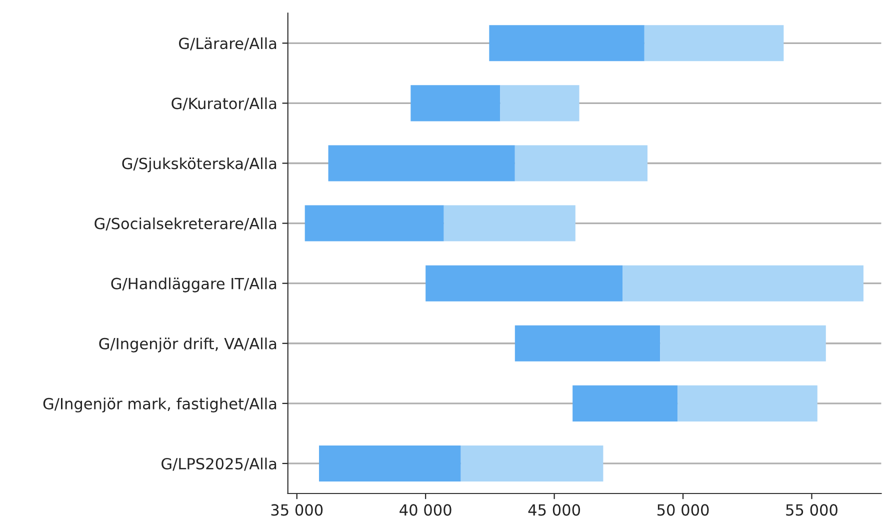 This screenshot has width=883, height=525. What do you see at coordinates (224, 103) in the screenshot?
I see `y-tick-label: G/Kurator/Alla` at bounding box center [224, 103].